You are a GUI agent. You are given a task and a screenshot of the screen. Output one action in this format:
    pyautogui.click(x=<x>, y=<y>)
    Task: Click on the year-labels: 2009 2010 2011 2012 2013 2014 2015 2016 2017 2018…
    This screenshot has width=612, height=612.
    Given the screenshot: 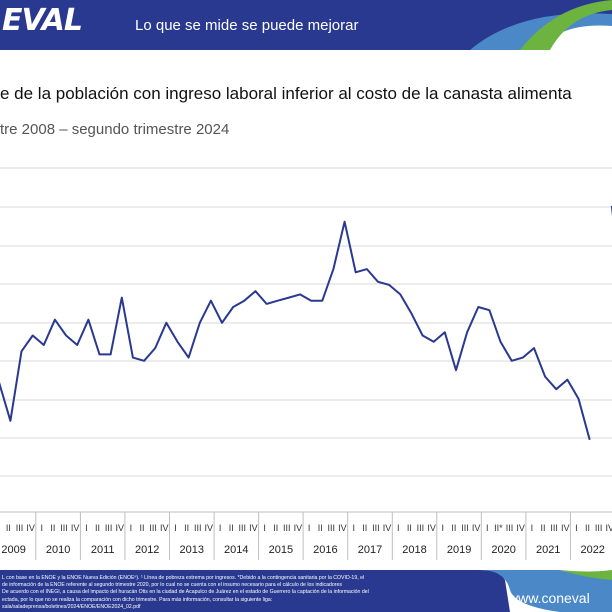 What is the action you would take?
    pyautogui.click(x=303, y=550)
    